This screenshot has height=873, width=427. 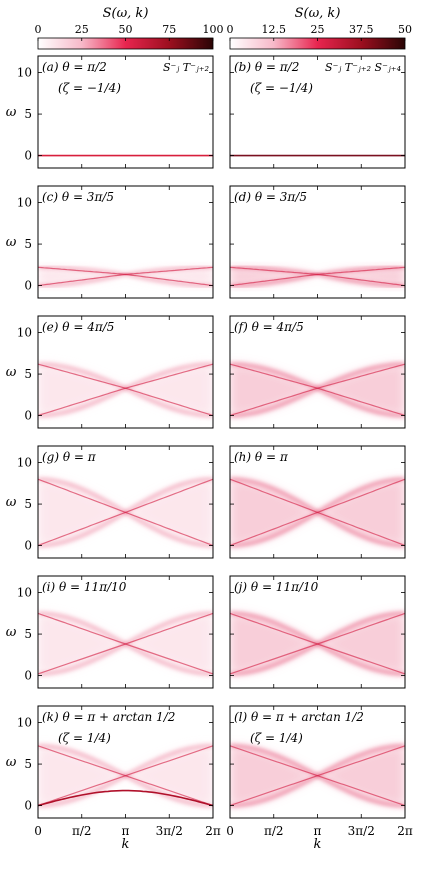 What do you see at coordinates (270, 197) in the screenshot?
I see `panel-title: (d) θ = 3π/5` at bounding box center [270, 197].